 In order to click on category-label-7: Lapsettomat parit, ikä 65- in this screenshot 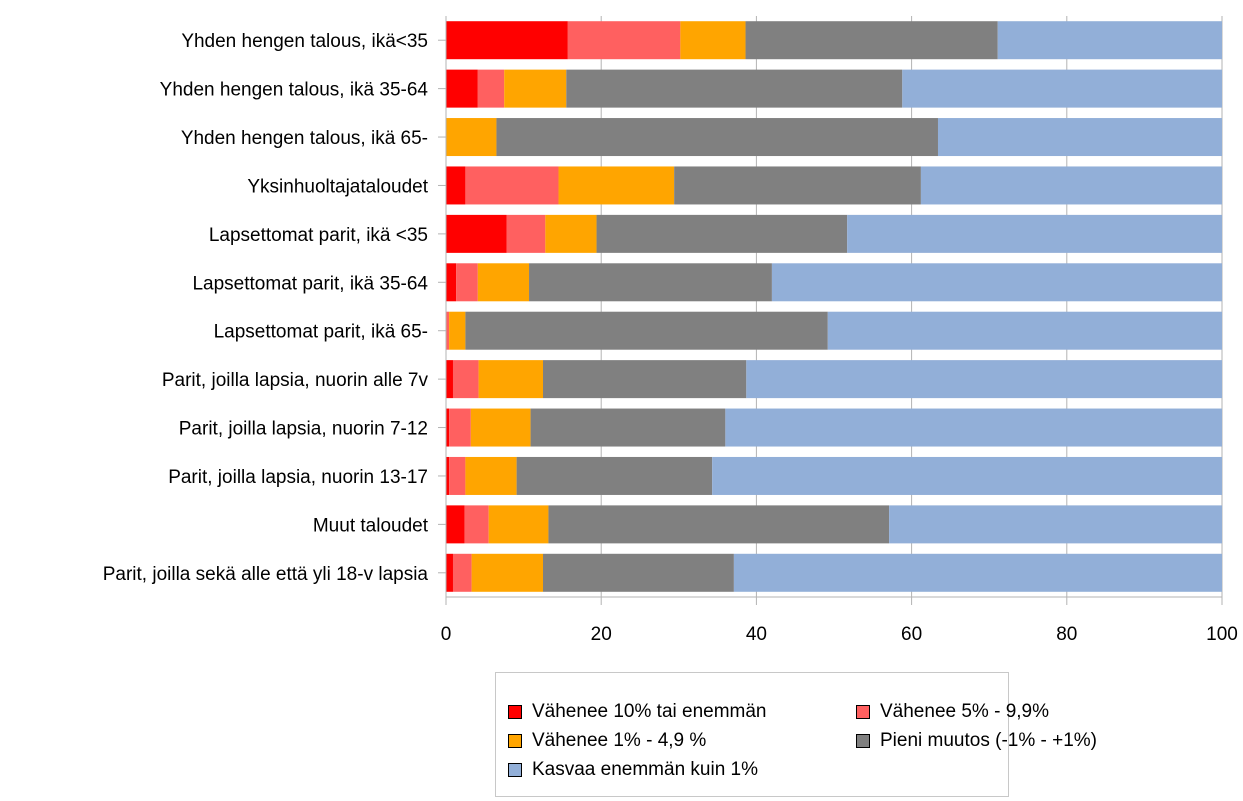, I will do `click(321, 332)`.